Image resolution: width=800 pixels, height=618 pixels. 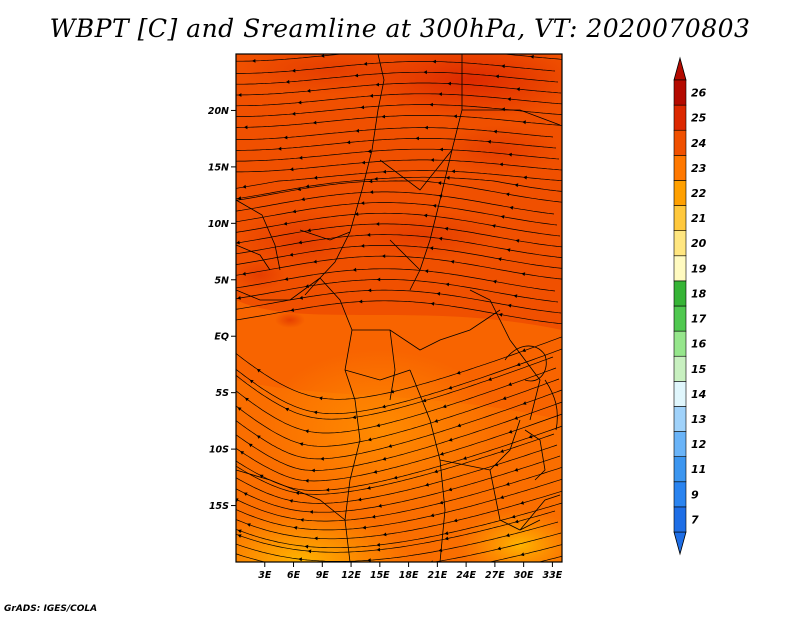 What do you see at coordinates (699, 444) in the screenshot?
I see `colorbar-label: 12` at bounding box center [699, 444].